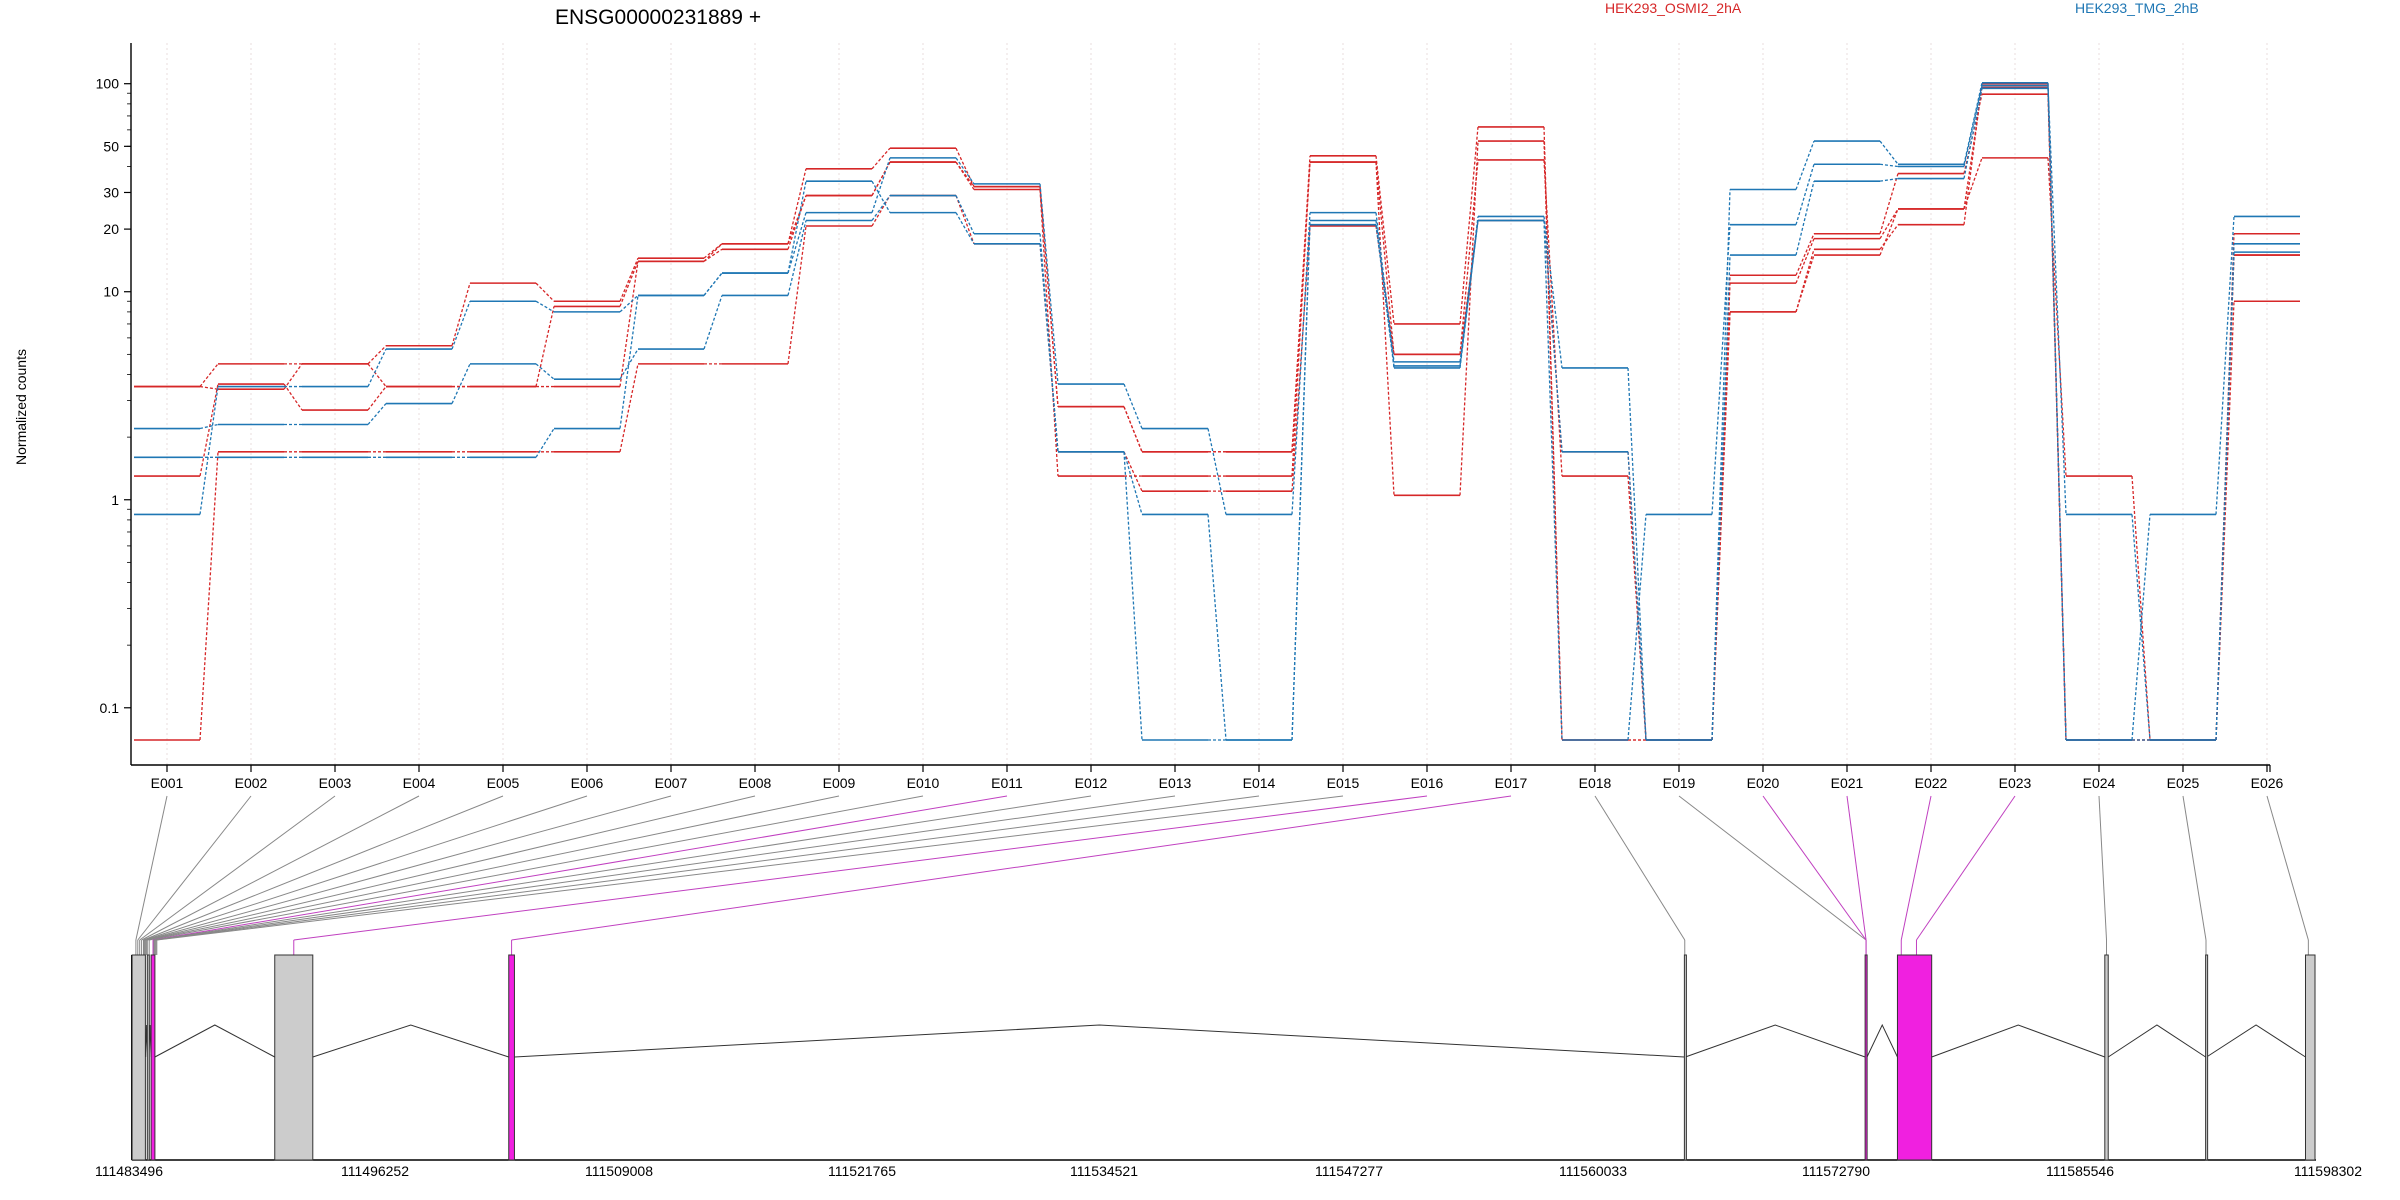  I want to click on y-tick-label: 10, so click(111, 292).